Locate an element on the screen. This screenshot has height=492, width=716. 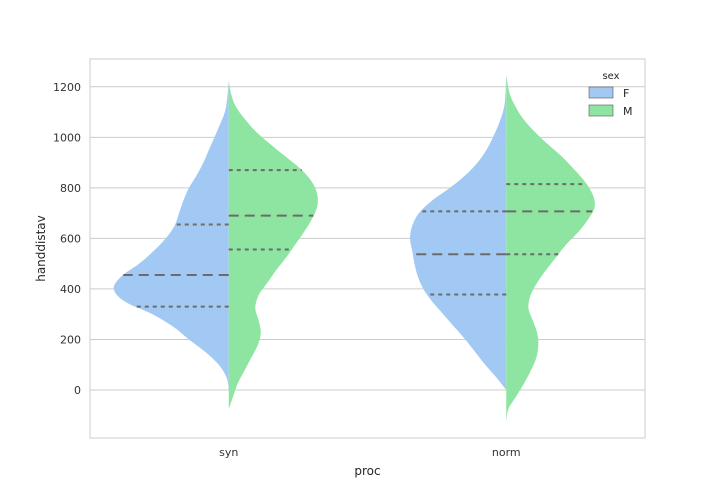
legend-title: sex is located at coordinates (610, 76).